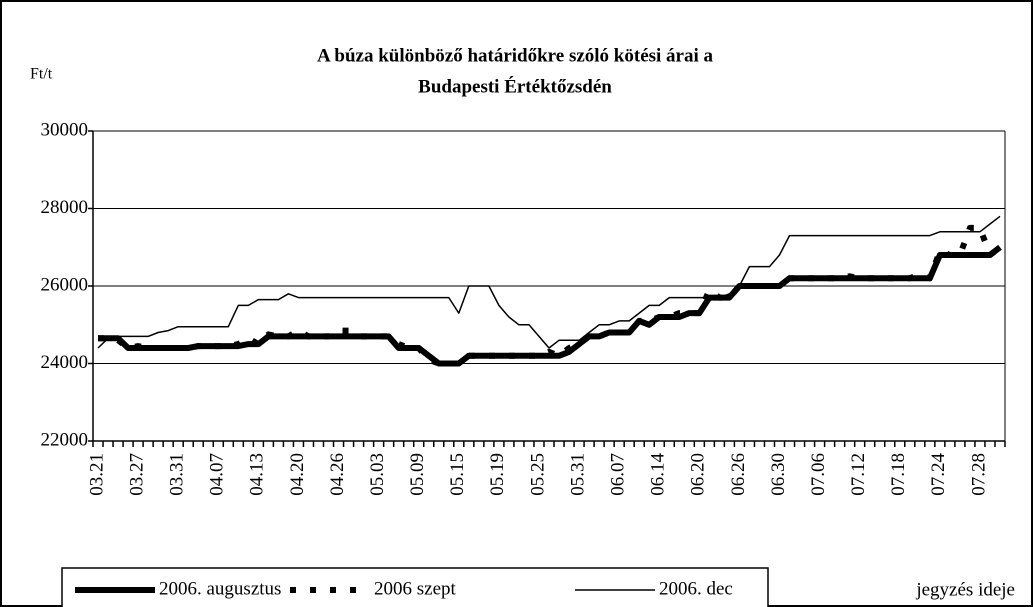 This screenshot has height=607, width=1033. What do you see at coordinates (457, 474) in the screenshot?
I see `x-tick-label: 05.15` at bounding box center [457, 474].